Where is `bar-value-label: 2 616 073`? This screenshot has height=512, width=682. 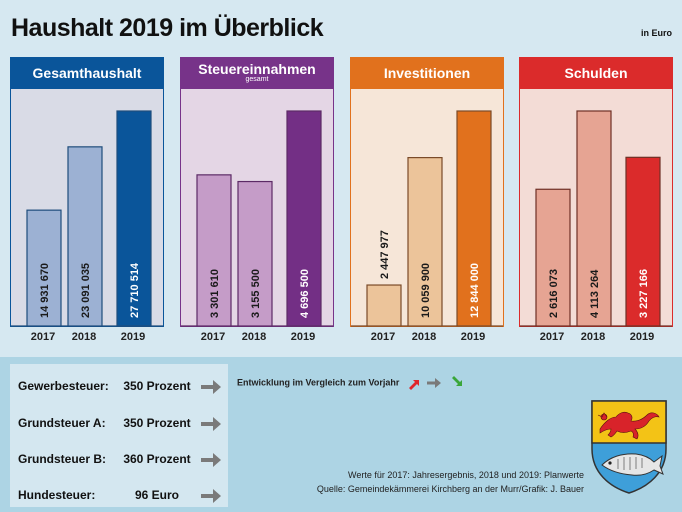
bar-value-label: 2 616 073 is located at coordinates (554, 293).